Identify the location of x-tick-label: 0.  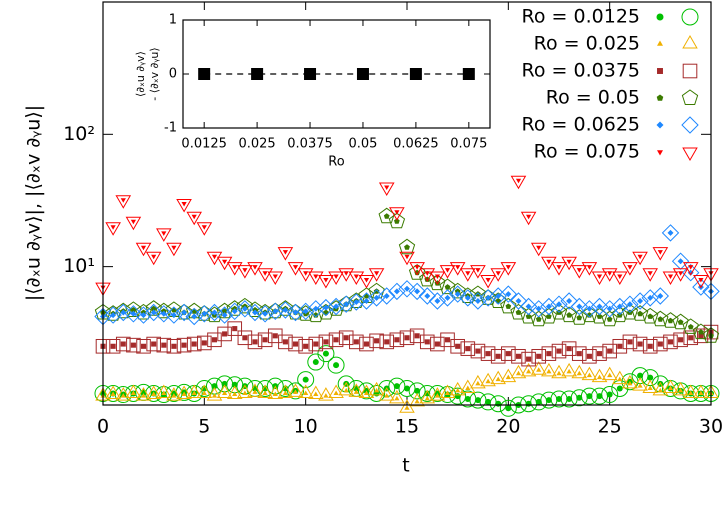
(103, 427).